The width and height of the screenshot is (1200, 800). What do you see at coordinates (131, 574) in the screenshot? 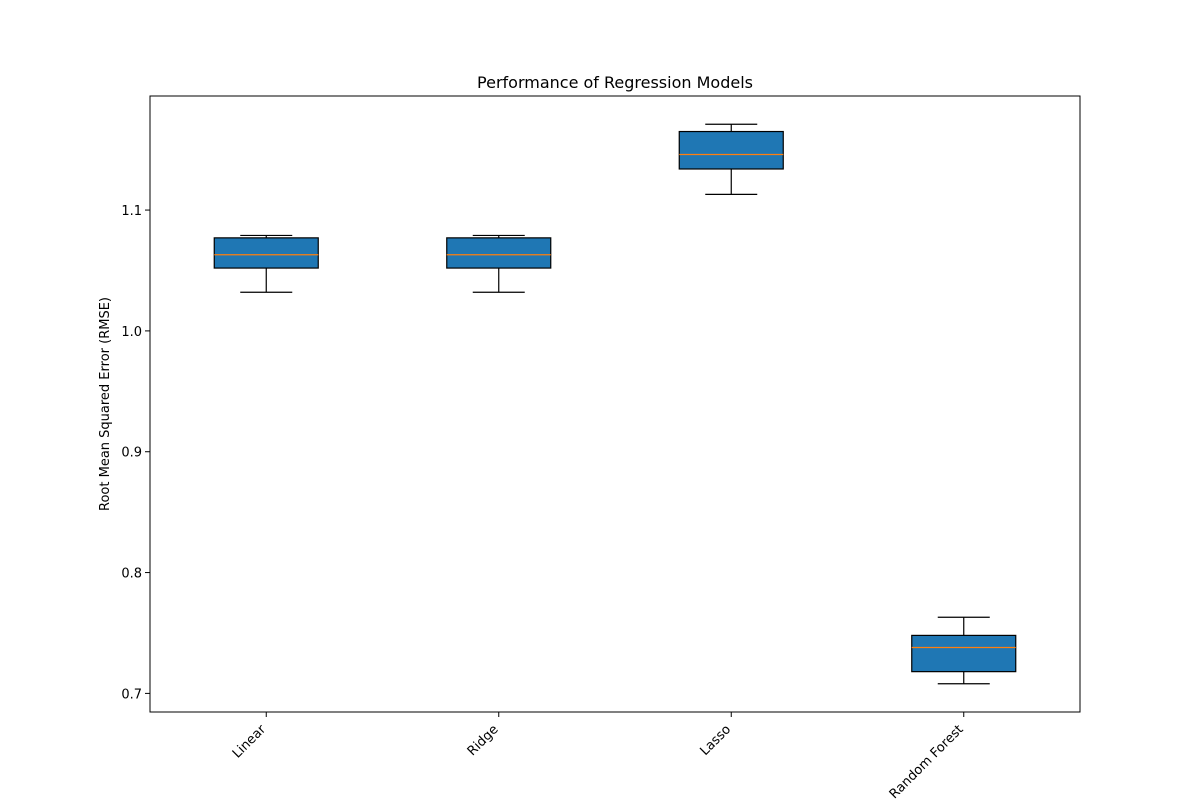
I see `y-tick-label: 0.8` at bounding box center [131, 574].